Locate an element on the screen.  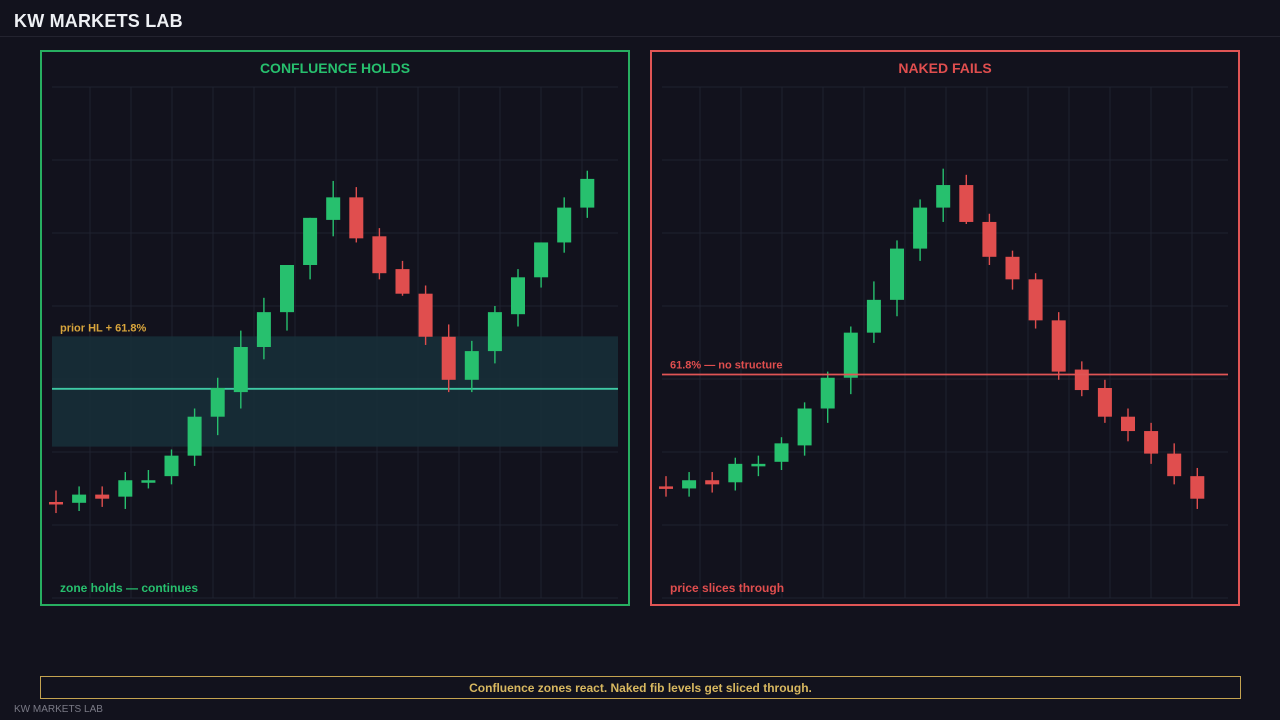
chart-annotation: price slices through is located at coordinates (727, 588).